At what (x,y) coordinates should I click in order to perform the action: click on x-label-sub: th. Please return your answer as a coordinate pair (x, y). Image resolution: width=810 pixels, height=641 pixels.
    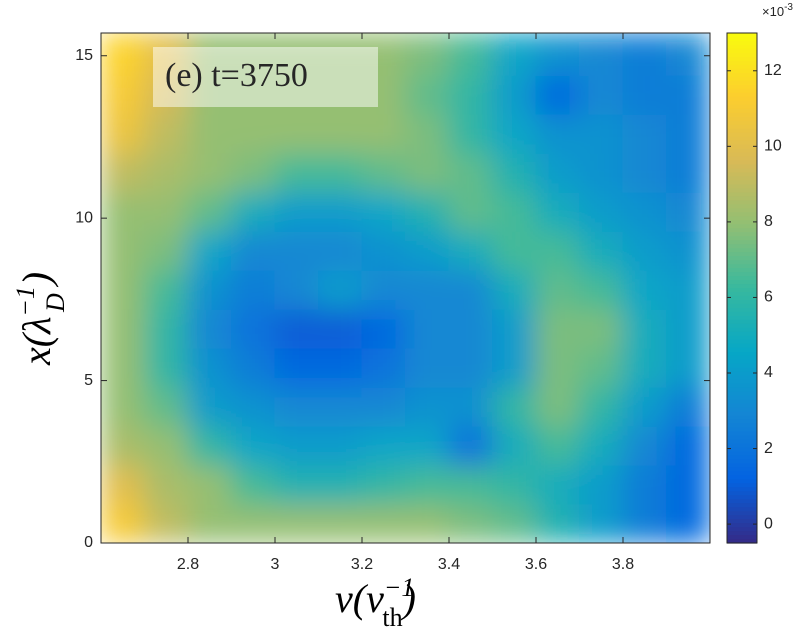
    Looking at the image, I should click on (392, 617).